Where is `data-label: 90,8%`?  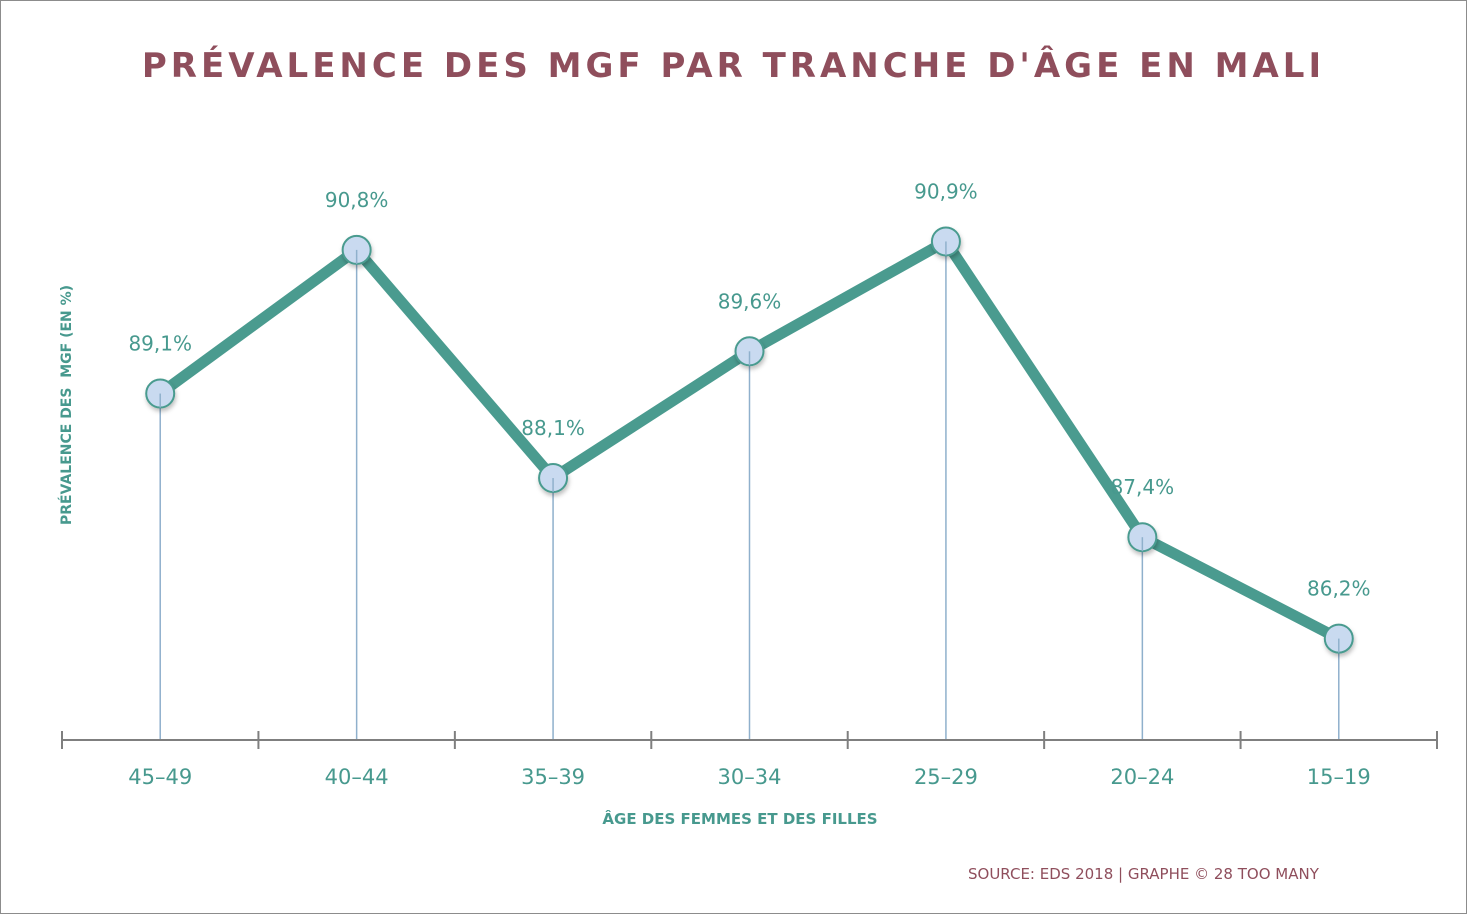 data-label: 90,8% is located at coordinates (357, 200).